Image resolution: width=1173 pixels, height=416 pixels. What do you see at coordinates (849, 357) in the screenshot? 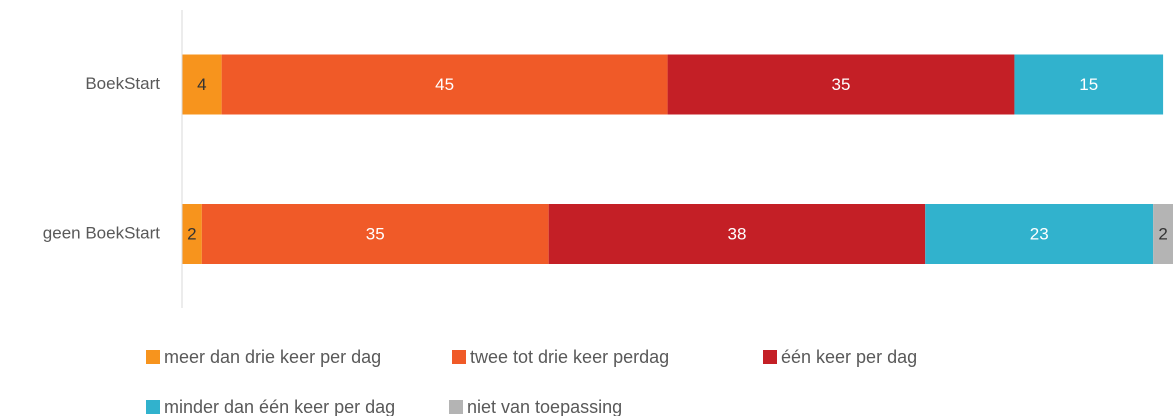
I see `legend-label: één keer per dag` at bounding box center [849, 357].